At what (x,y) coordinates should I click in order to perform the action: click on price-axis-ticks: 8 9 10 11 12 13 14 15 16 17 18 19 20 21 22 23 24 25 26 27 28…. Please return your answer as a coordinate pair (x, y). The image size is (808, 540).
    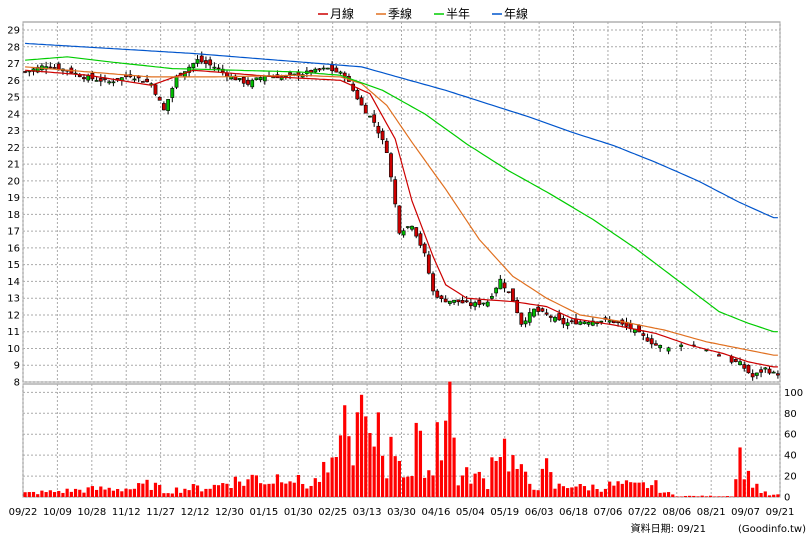
    Looking at the image, I should click on (13, 207).